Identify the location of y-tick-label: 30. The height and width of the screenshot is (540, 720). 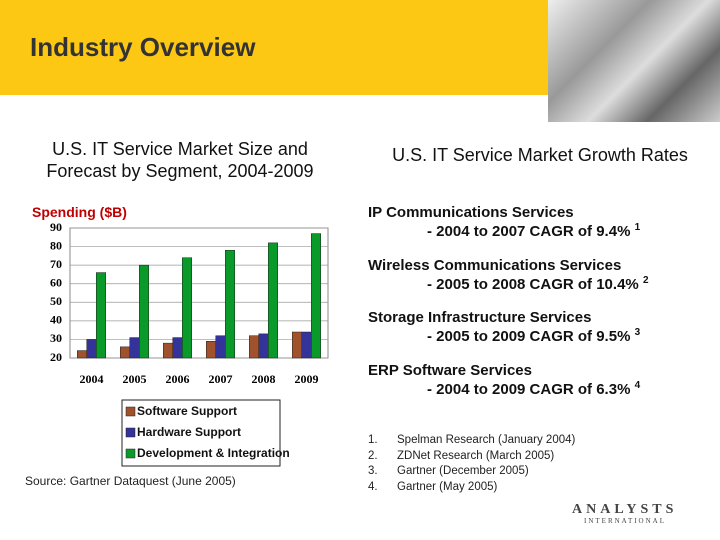
(56, 338).